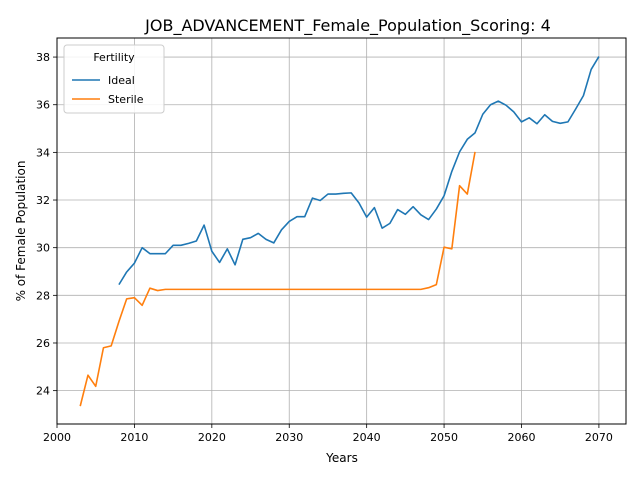 This screenshot has width=640, height=480. Describe the element at coordinates (289, 437) in the screenshot. I see `x-tick-label: 2030` at that location.